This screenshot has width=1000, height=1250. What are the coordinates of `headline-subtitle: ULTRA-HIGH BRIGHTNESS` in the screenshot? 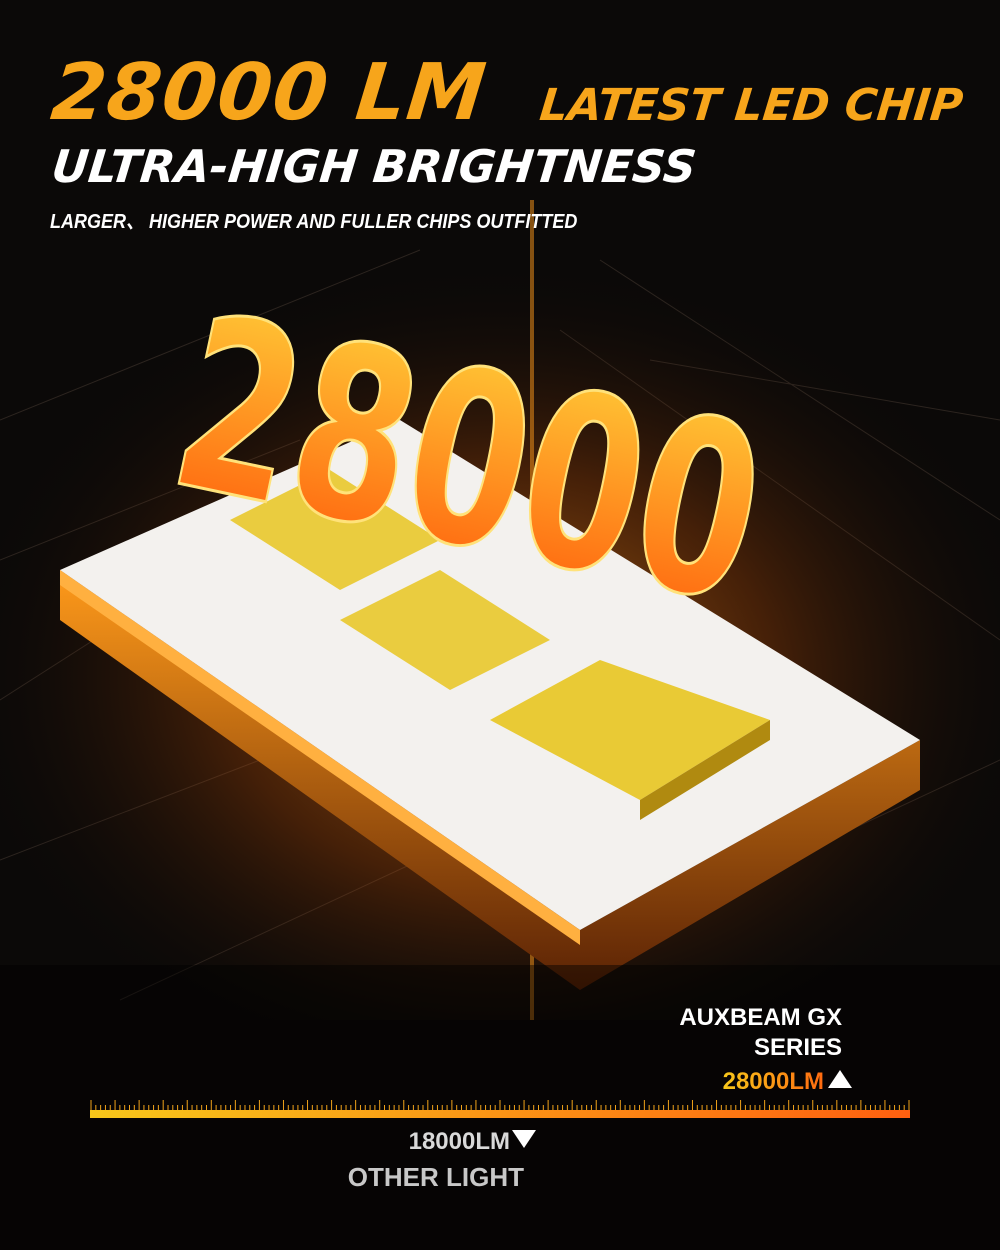 It's located at (374, 166).